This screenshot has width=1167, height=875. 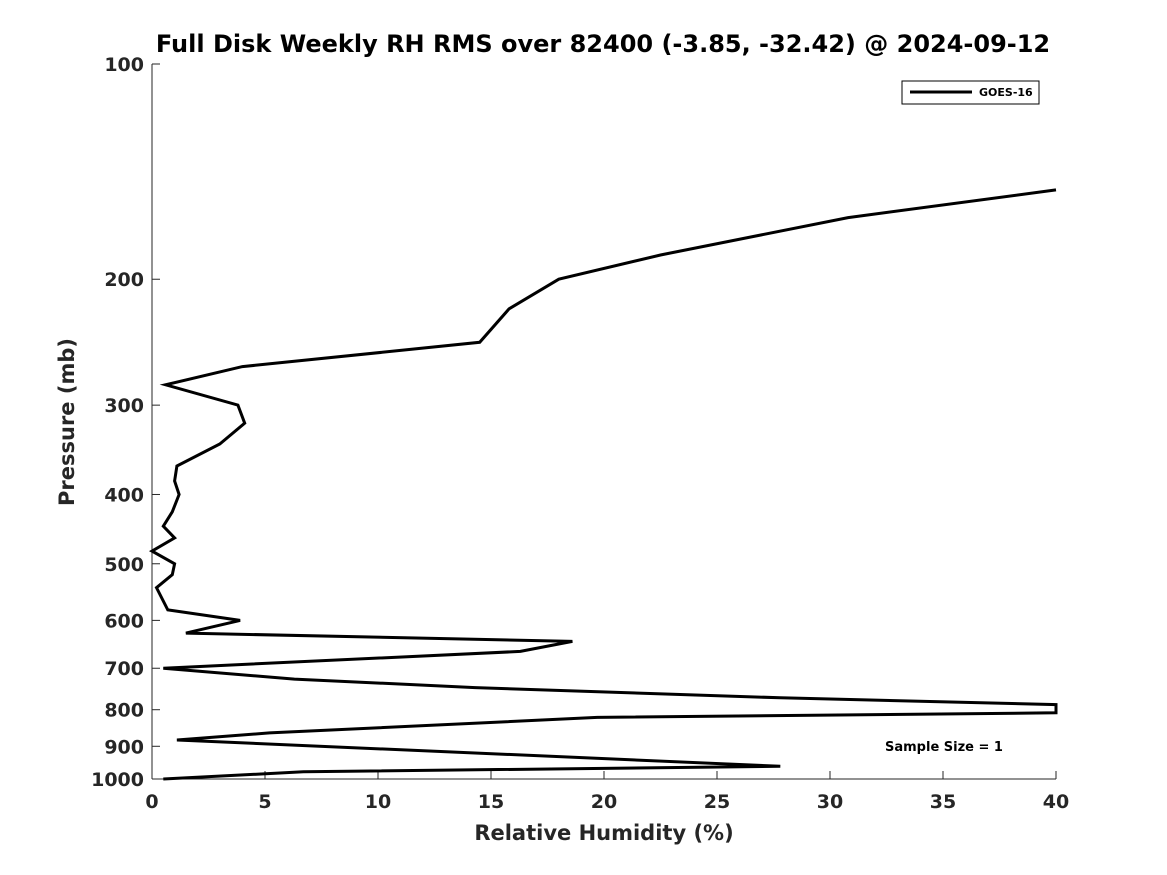 I want to click on y-tick-label: 200, so click(x=124, y=280).